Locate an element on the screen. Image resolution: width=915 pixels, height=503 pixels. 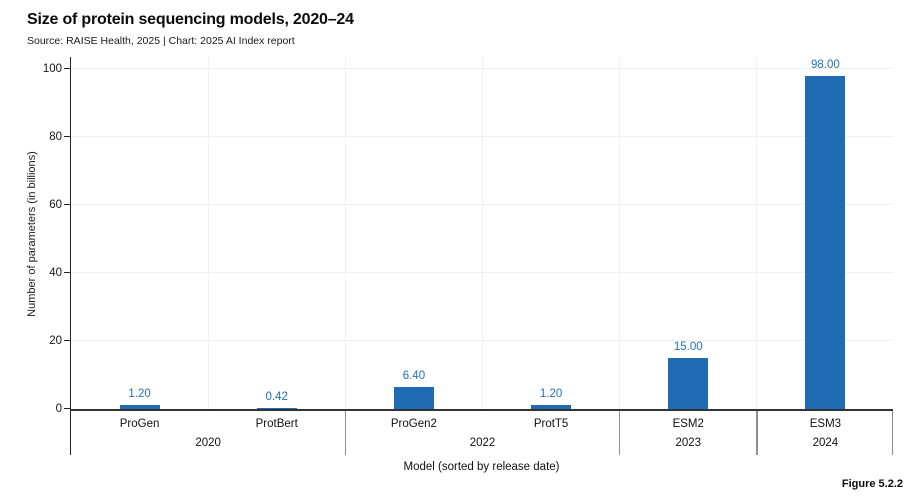
figure-number: Figure 5.2.2 is located at coordinates (872, 484).